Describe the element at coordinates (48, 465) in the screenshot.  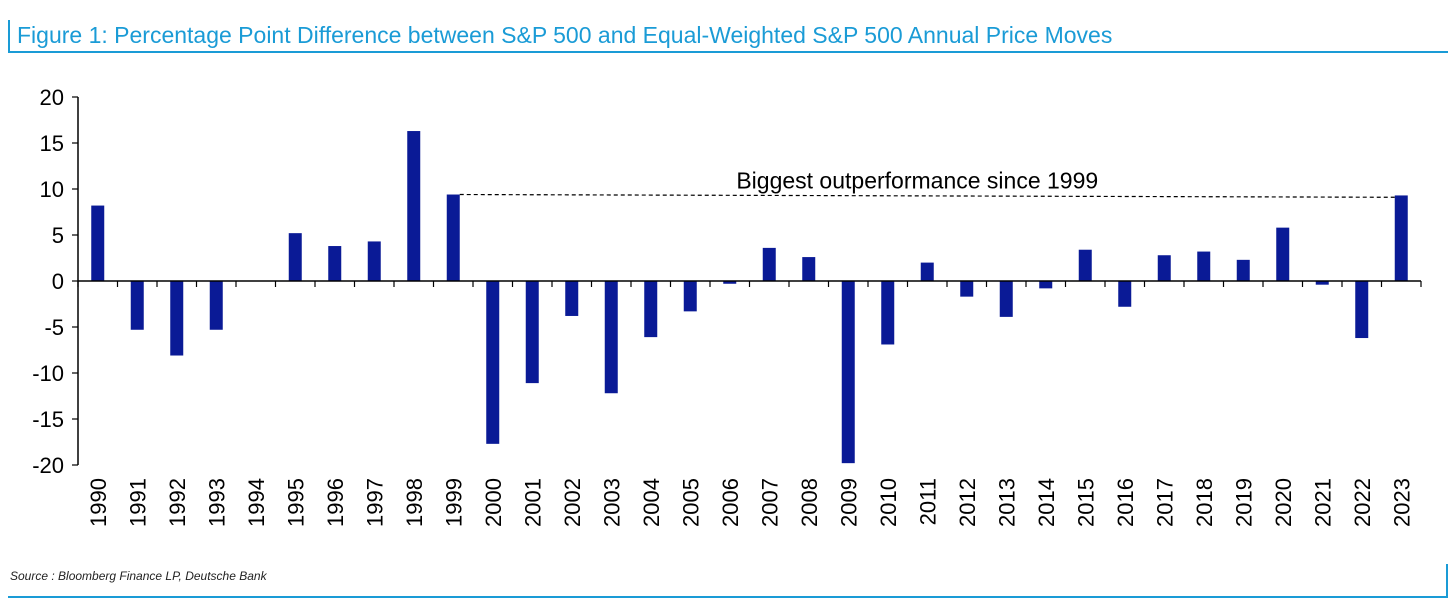
I see `y-tick-label: -20` at that location.